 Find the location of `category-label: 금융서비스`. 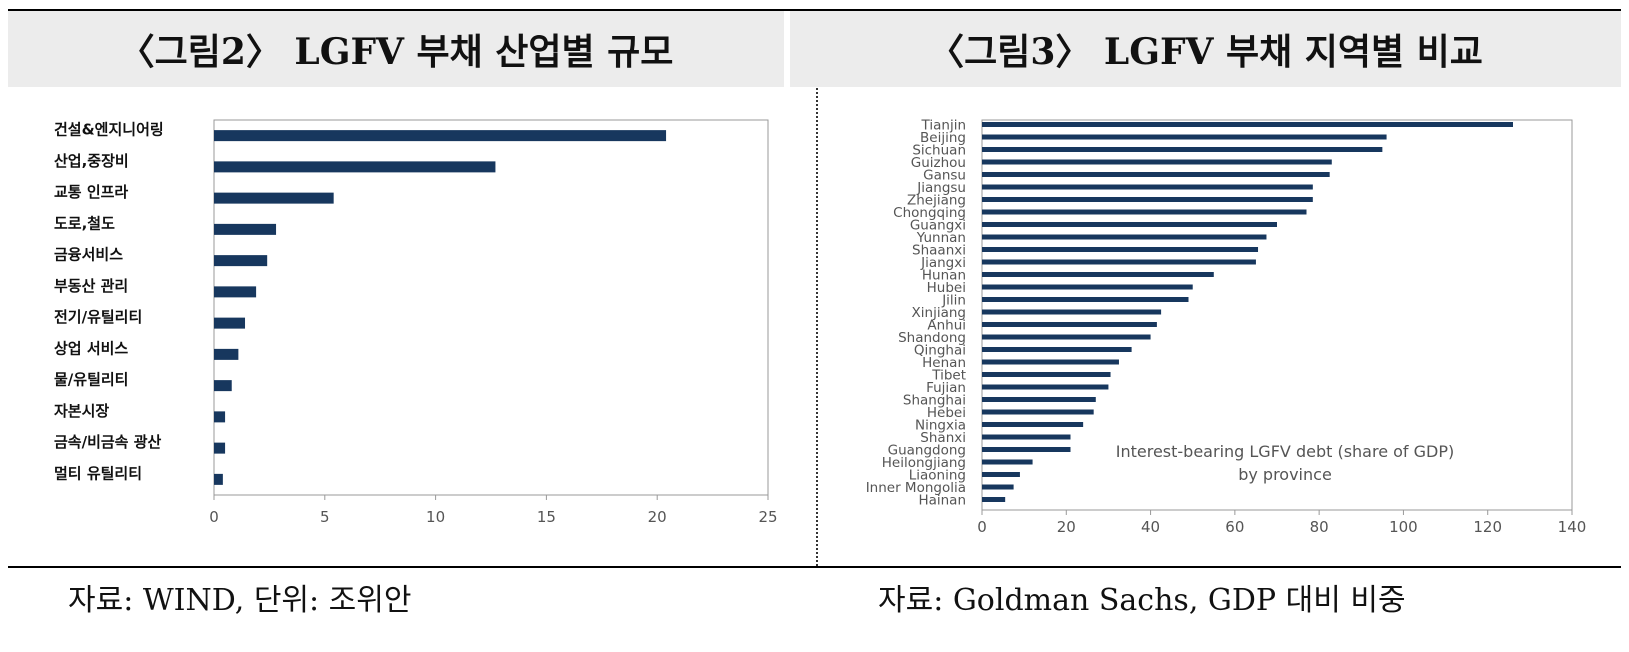

category-label: 금융서비스 is located at coordinates (88, 255).